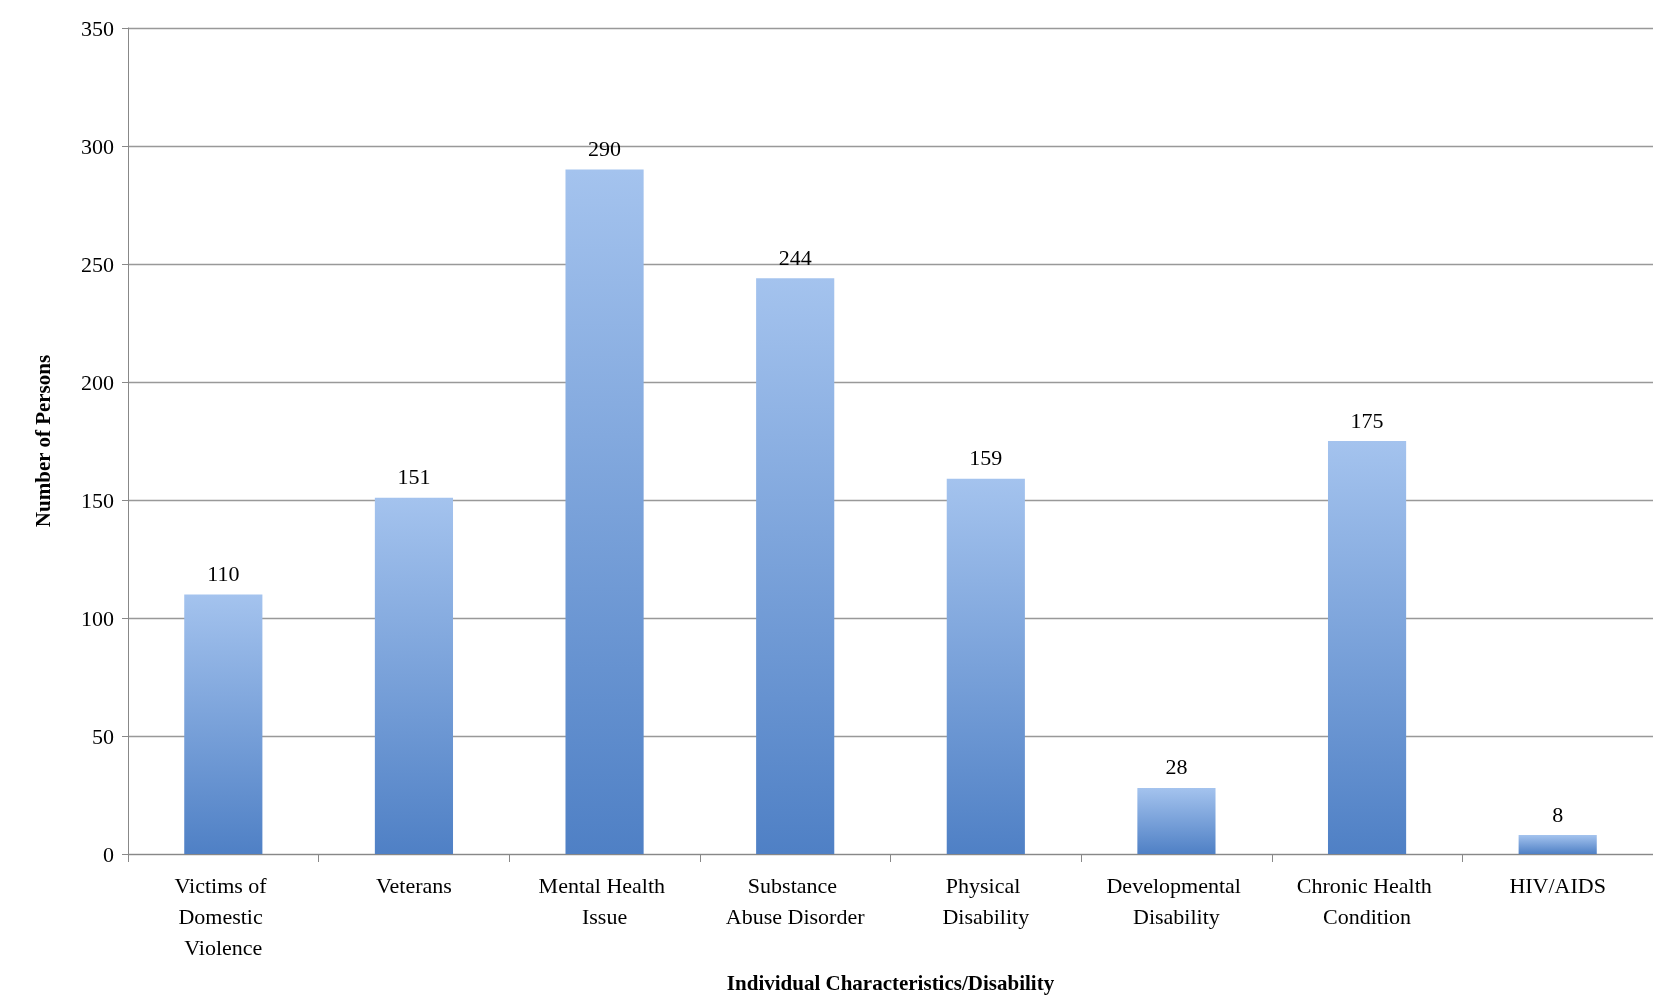 The image size is (1661, 1006). What do you see at coordinates (103, 736) in the screenshot?
I see `y-tick-label: 50` at bounding box center [103, 736].